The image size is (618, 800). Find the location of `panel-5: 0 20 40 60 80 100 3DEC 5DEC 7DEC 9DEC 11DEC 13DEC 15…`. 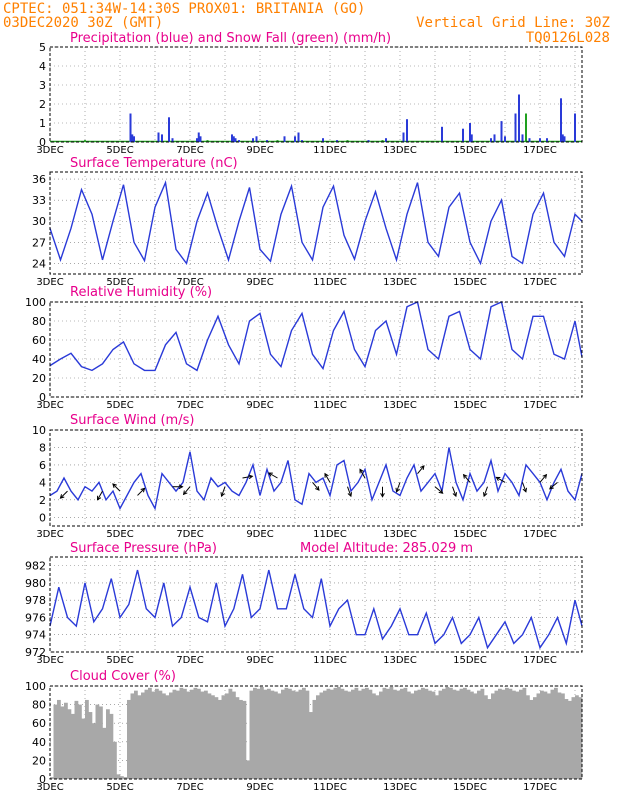

panel-5: 0 20 40 60 80 100 3DEC 5DEC 7DEC 9DEC 11DEC 13DEC 15… is located at coordinates (304, 736).